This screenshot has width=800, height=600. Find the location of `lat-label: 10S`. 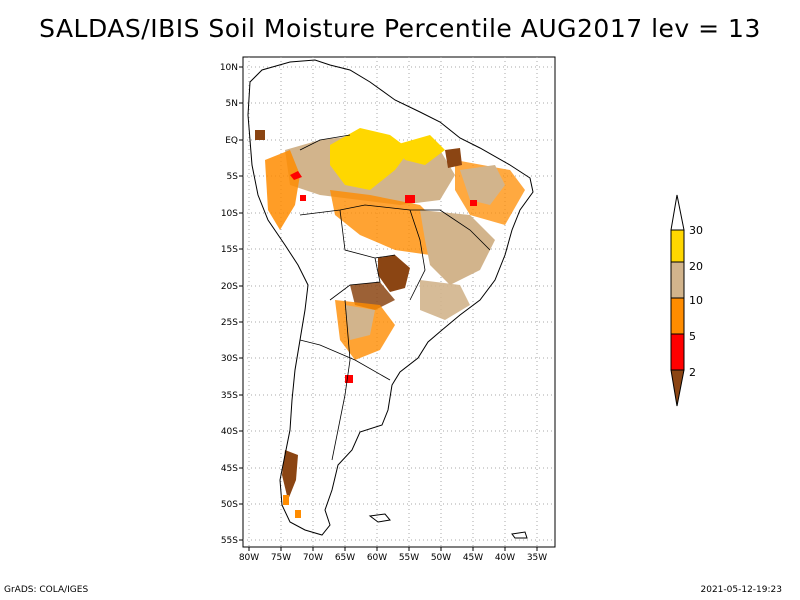

lat-label: 10S is located at coordinates (229, 214).